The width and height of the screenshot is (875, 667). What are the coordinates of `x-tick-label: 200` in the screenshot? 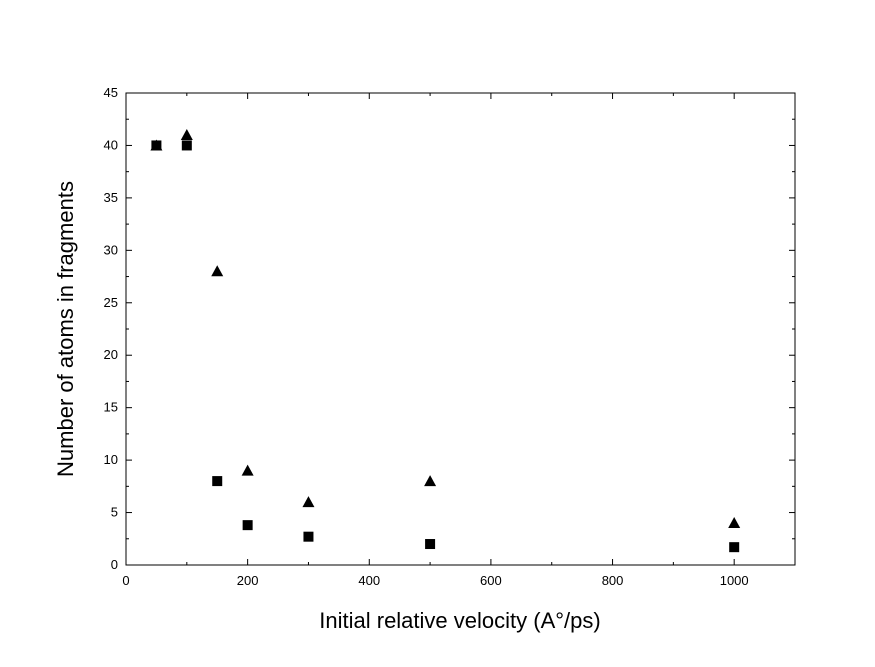 It's located at (248, 580).